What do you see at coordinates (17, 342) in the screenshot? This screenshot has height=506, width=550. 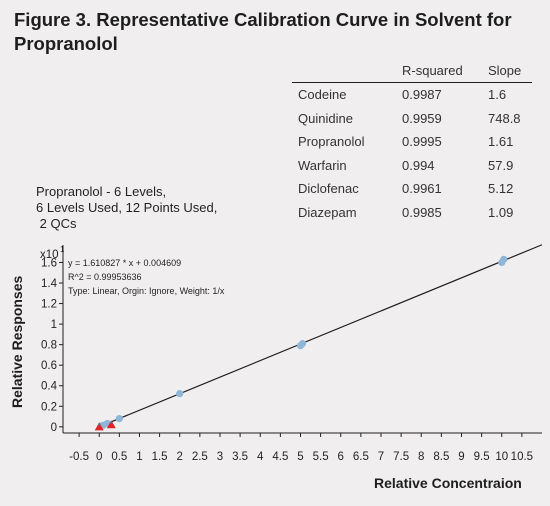 I see `y-axis-title: Relative Responses` at bounding box center [17, 342].